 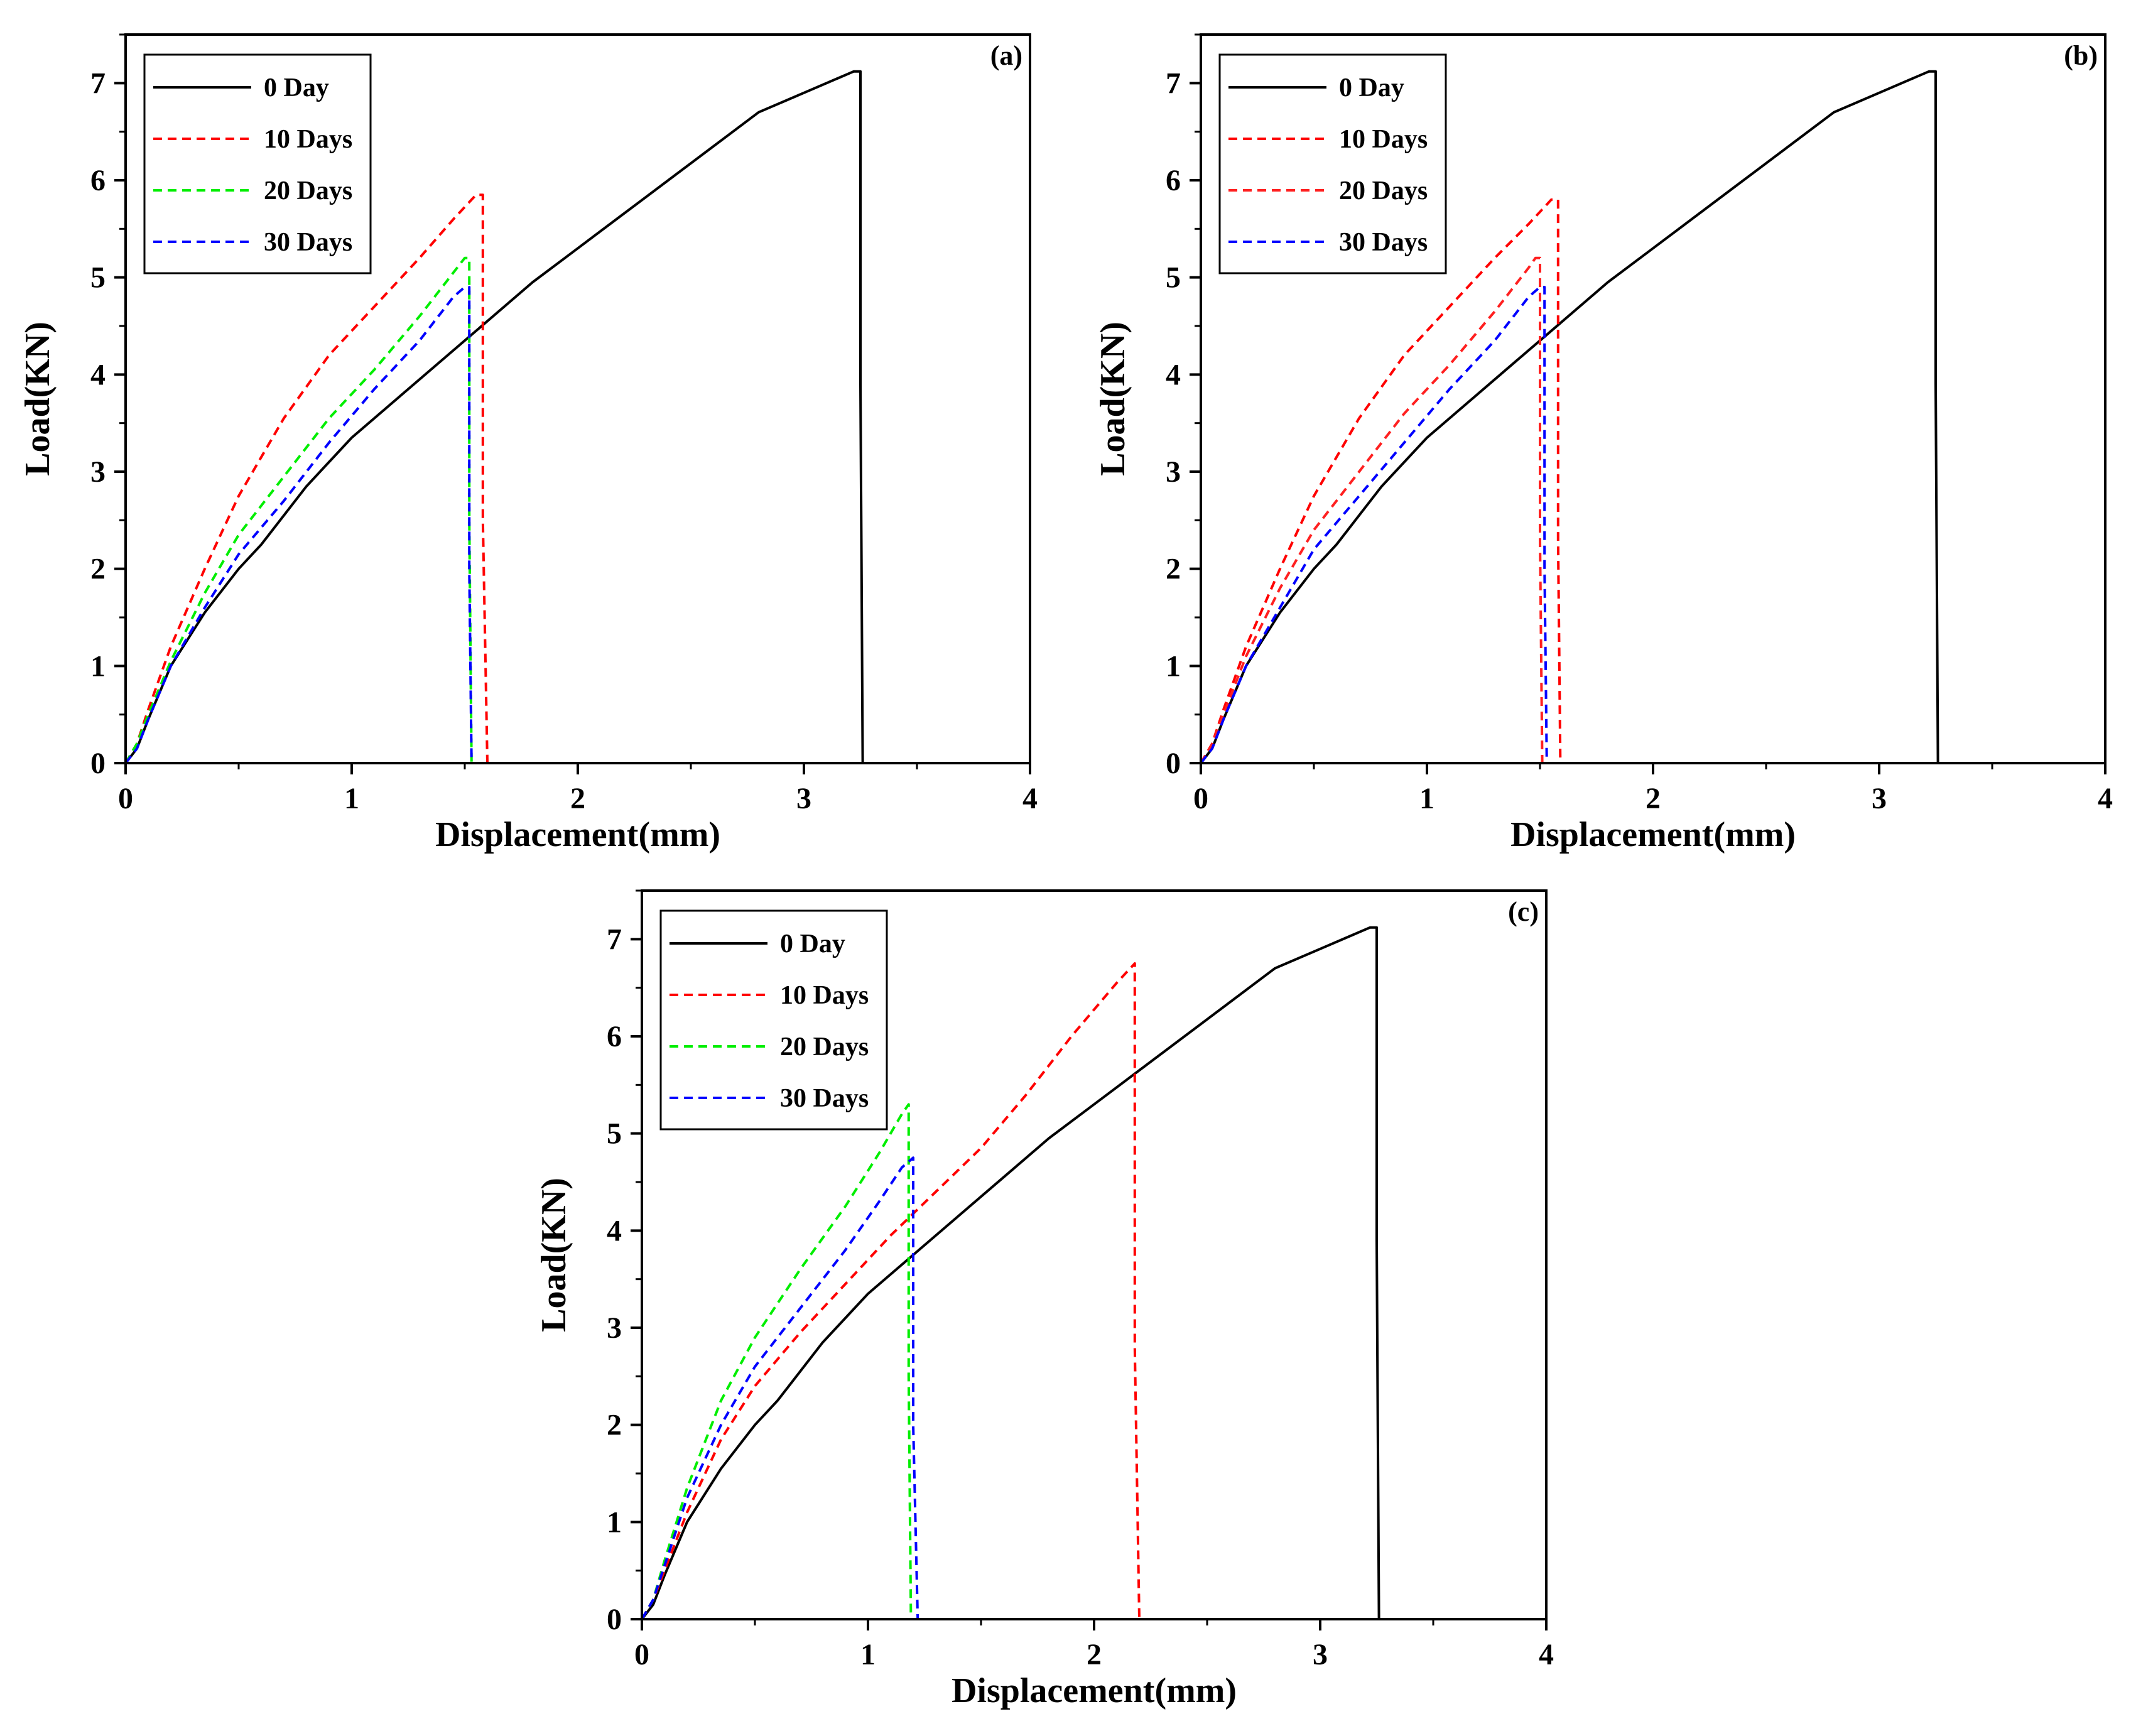 What do you see at coordinates (2081, 55) in the screenshot?
I see `panel-label: (b)` at bounding box center [2081, 55].